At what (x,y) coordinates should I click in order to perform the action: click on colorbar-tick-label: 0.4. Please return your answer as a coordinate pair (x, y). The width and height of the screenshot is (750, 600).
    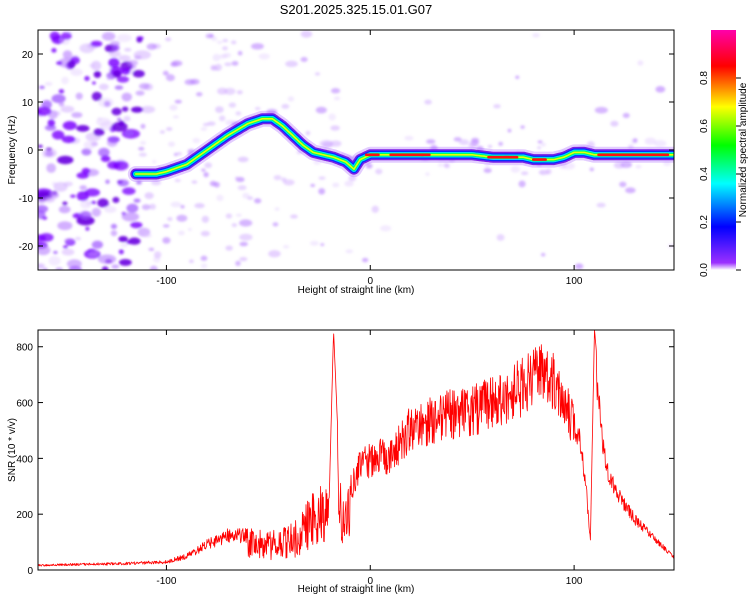
    Looking at the image, I should click on (704, 174).